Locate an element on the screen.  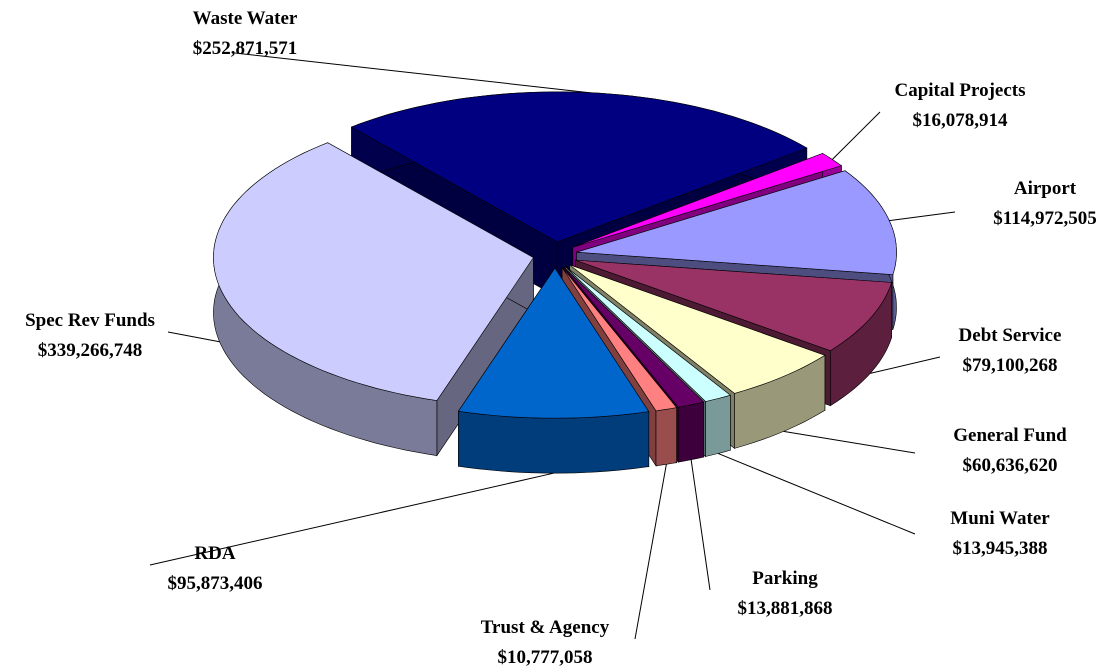
slice-label: Parking is located at coordinates (785, 578).